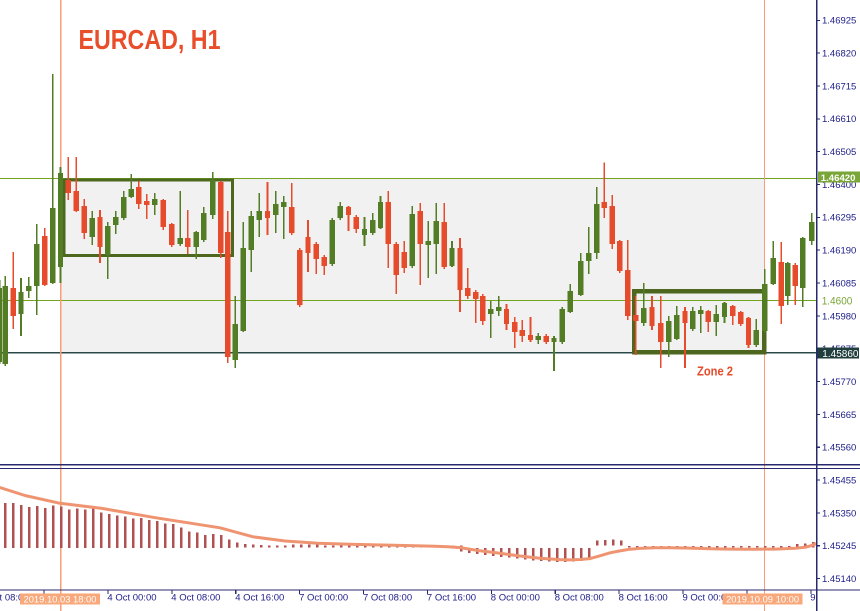 The height and width of the screenshot is (611, 860). I want to click on svg-text: 1.46420, so click(838, 178).